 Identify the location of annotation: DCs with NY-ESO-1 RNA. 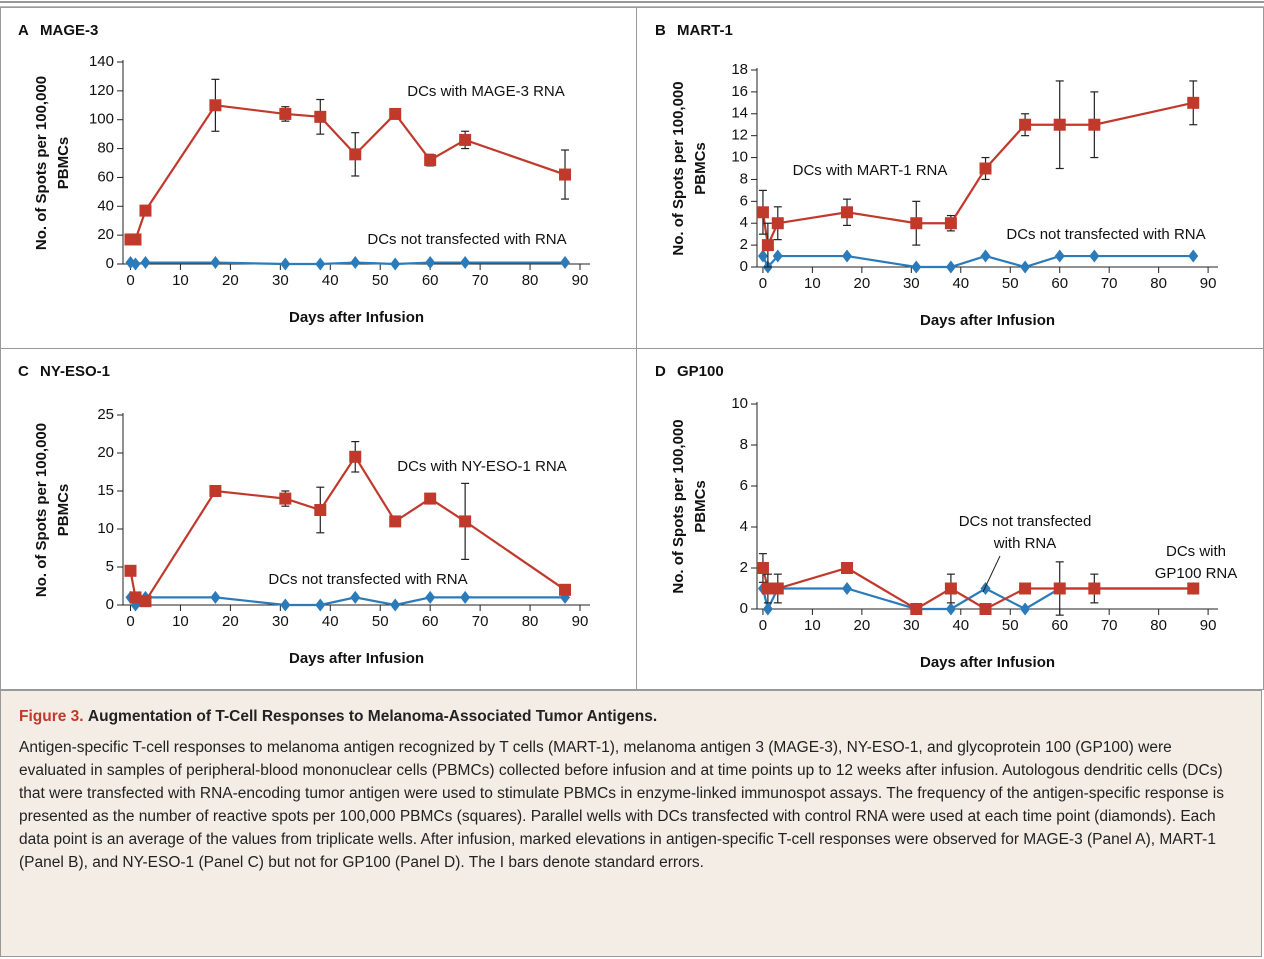
(481, 466).